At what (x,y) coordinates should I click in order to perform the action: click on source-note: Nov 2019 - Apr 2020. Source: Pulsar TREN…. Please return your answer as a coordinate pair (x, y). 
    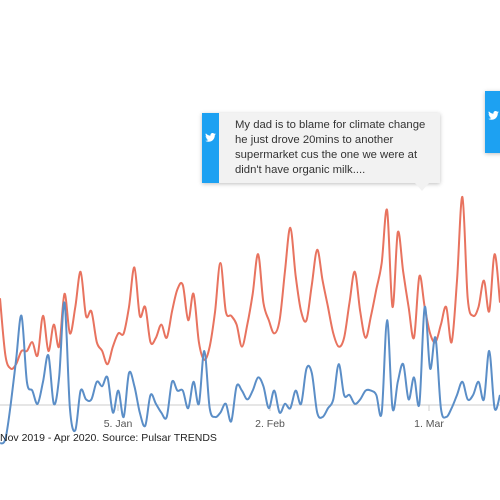
    Looking at the image, I should click on (108, 438).